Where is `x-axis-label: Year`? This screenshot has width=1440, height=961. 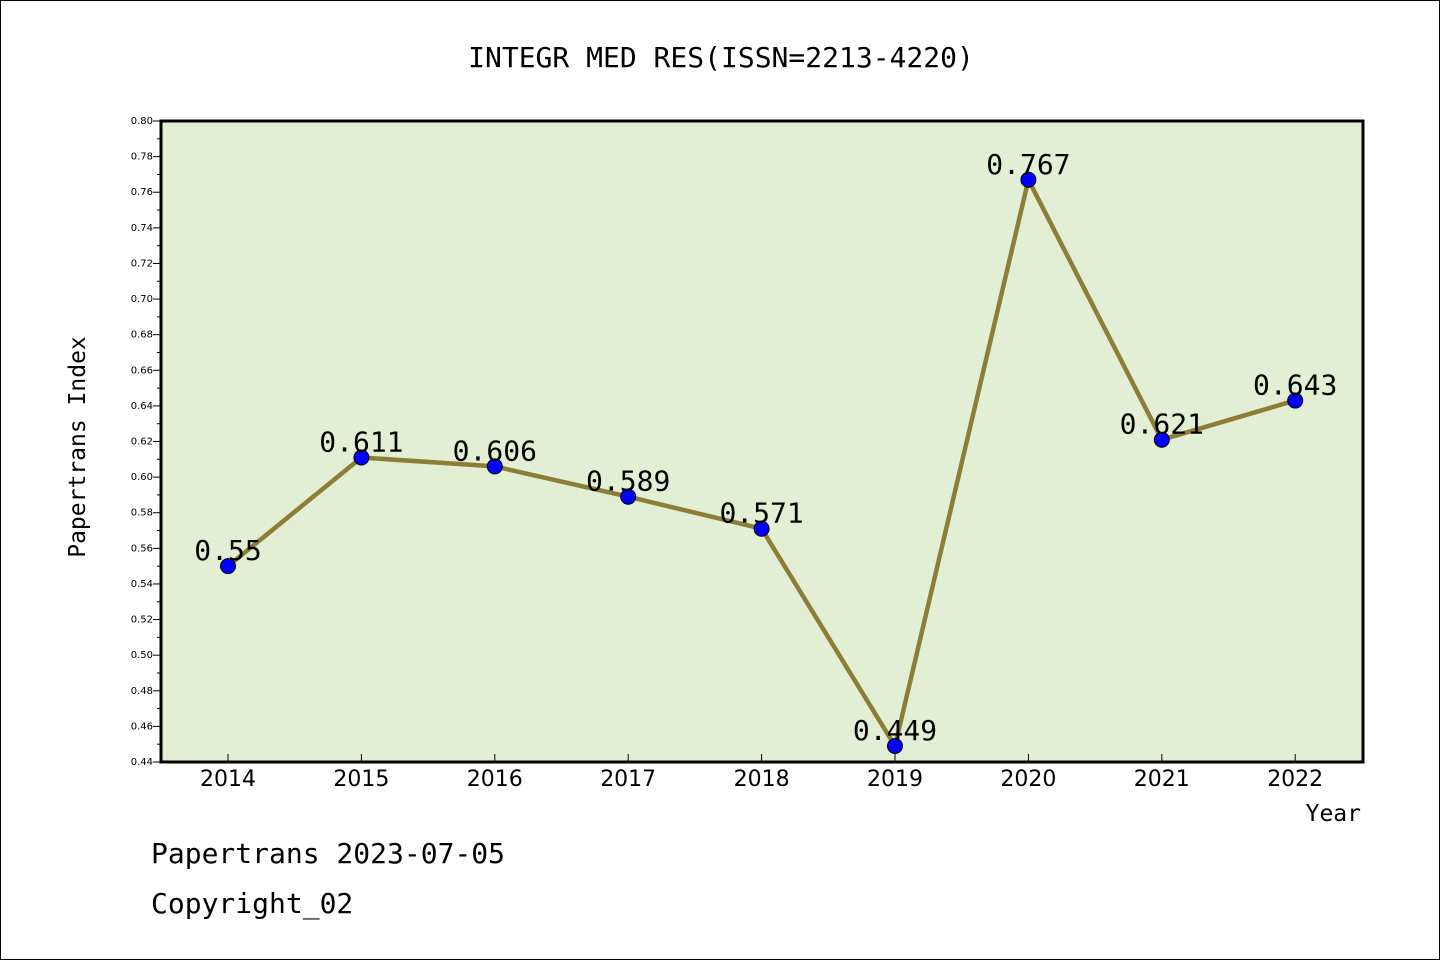 x-axis-label: Year is located at coordinates (1333, 814).